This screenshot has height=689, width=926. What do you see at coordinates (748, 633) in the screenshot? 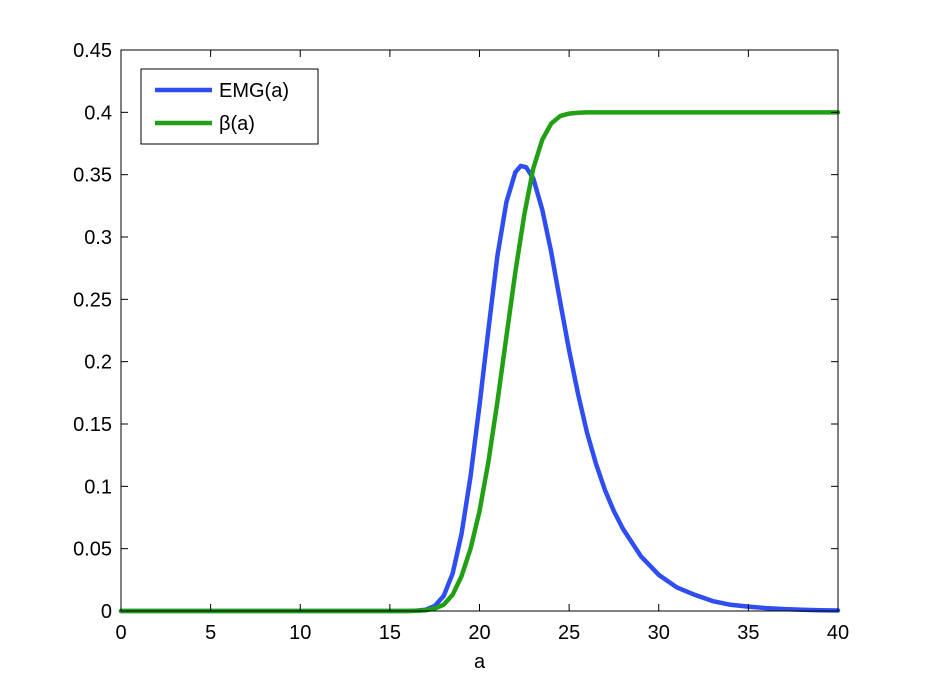
I see `x-tick-label: 35` at bounding box center [748, 633].